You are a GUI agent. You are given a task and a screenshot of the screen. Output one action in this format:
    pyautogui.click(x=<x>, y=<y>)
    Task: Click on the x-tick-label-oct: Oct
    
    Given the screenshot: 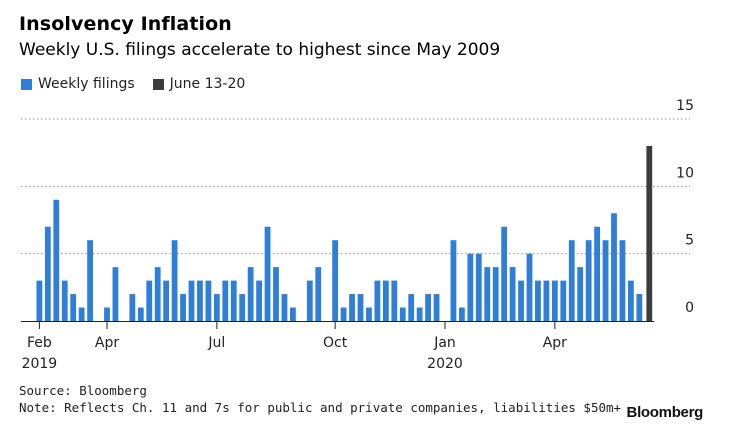 What is the action you would take?
    pyautogui.click(x=335, y=343)
    